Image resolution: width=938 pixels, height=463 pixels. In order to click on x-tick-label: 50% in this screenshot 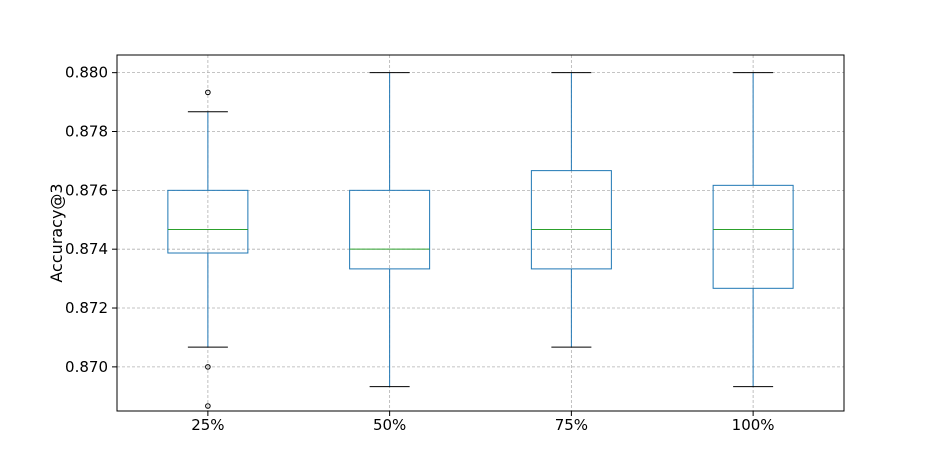, I will do `click(389, 425)`.